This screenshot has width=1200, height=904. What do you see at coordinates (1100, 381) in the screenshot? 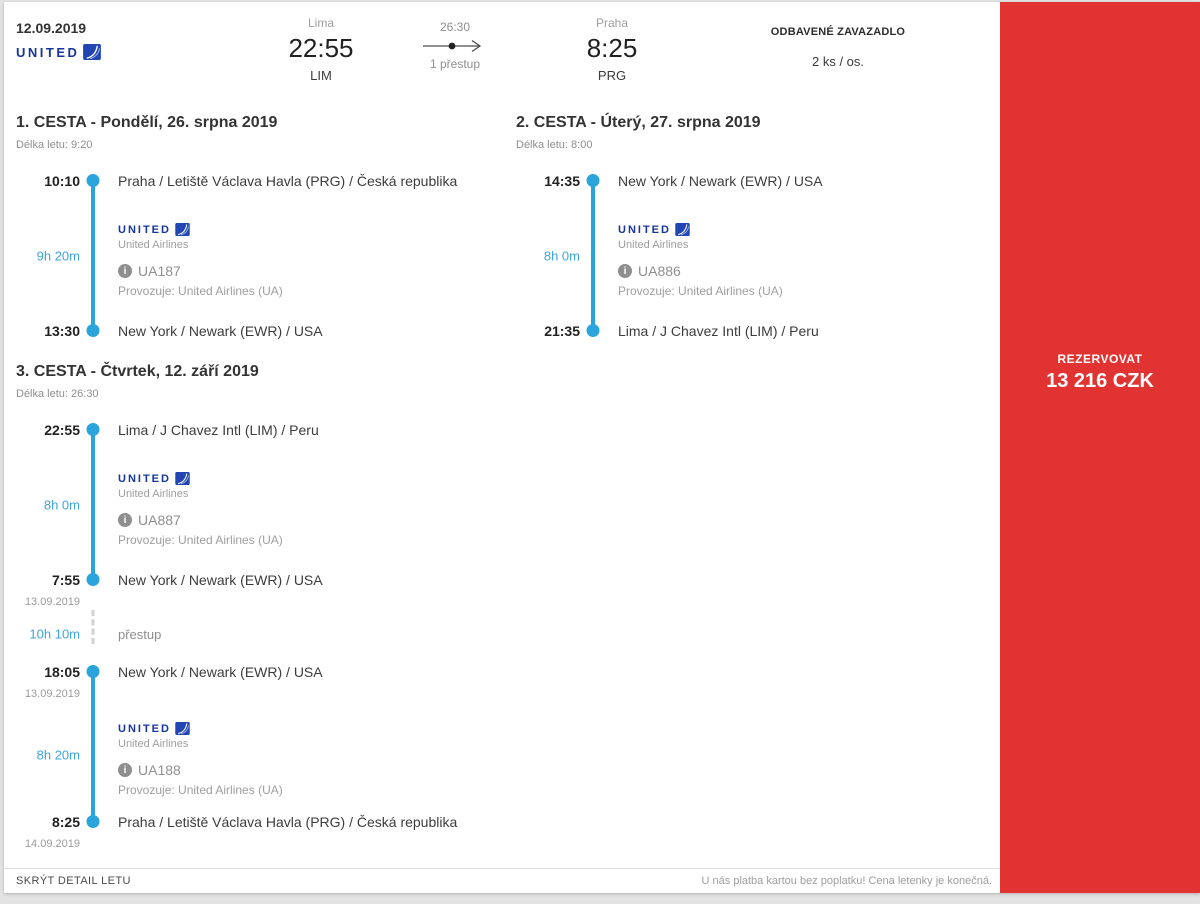
I see `price-value: 13 216 CZK` at bounding box center [1100, 381].